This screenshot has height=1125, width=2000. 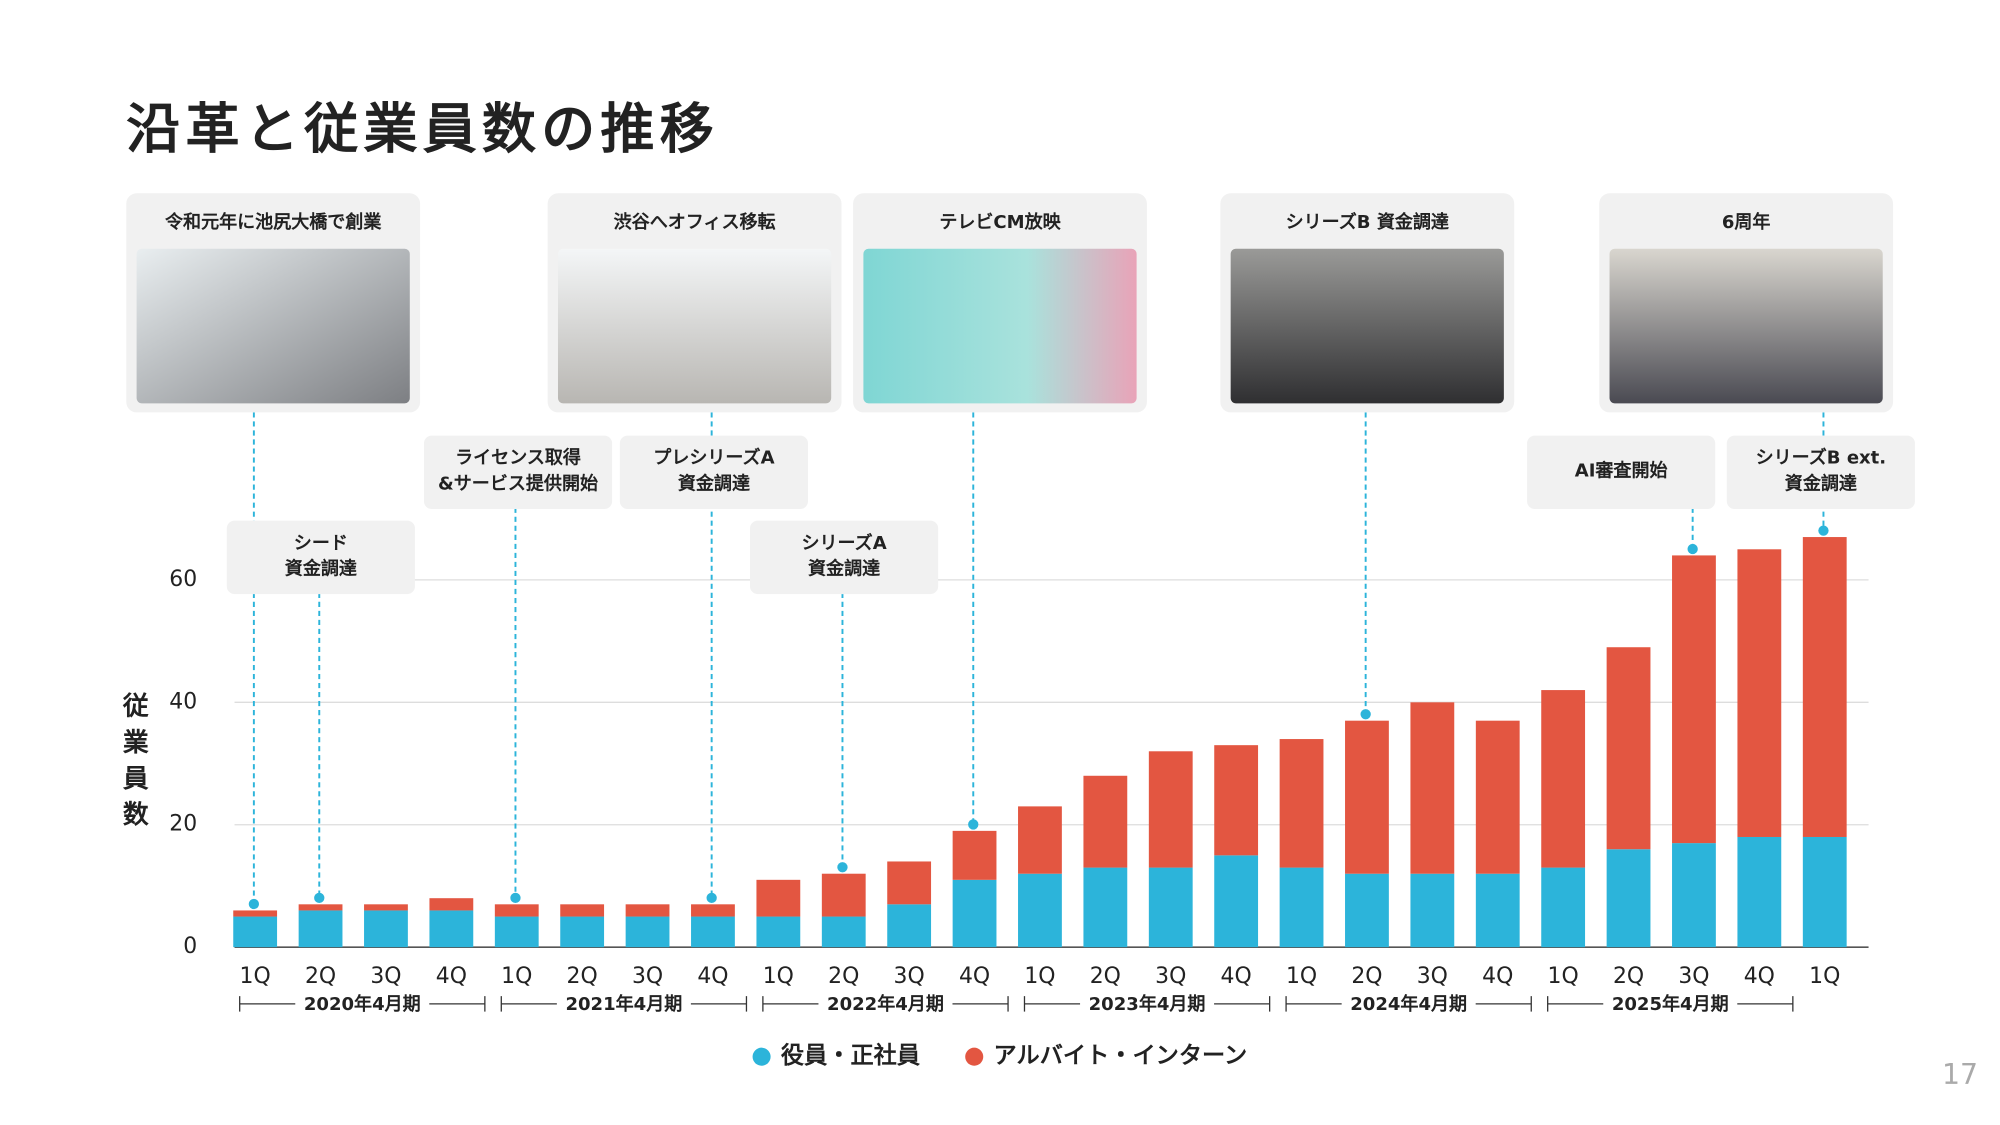 What do you see at coordinates (695, 222) in the screenshot?
I see `photo-caption: 渋谷へオフィス移転` at bounding box center [695, 222].